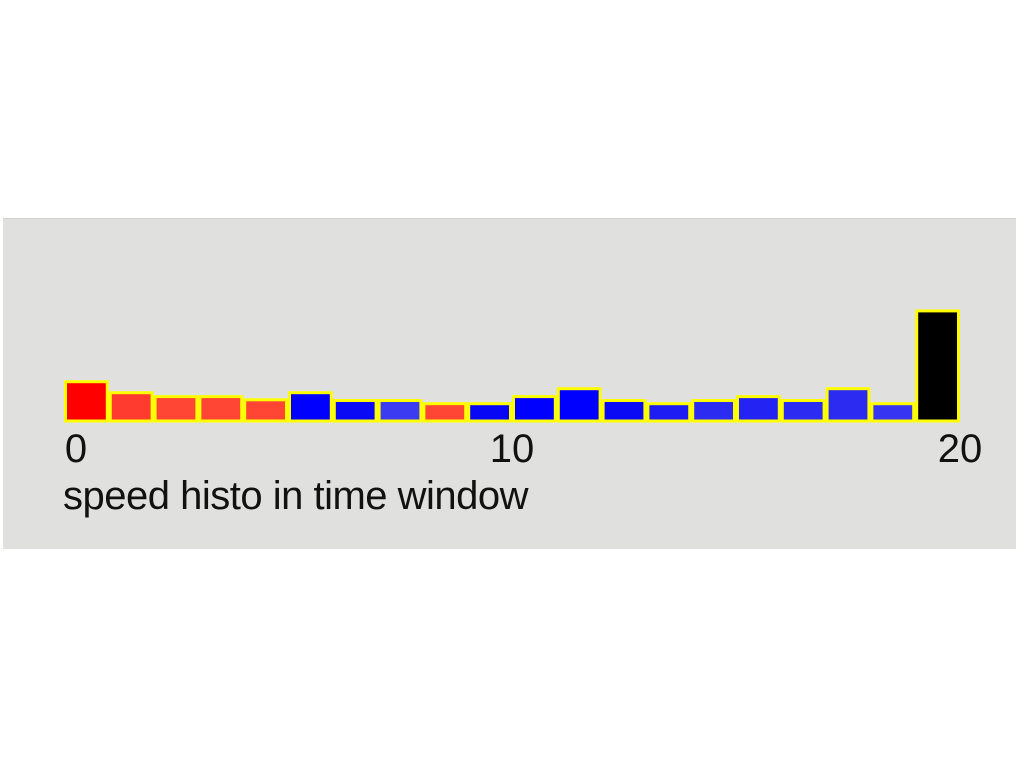  Describe the element at coordinates (960, 449) in the screenshot. I see `x-tick-label-20: 20` at that location.